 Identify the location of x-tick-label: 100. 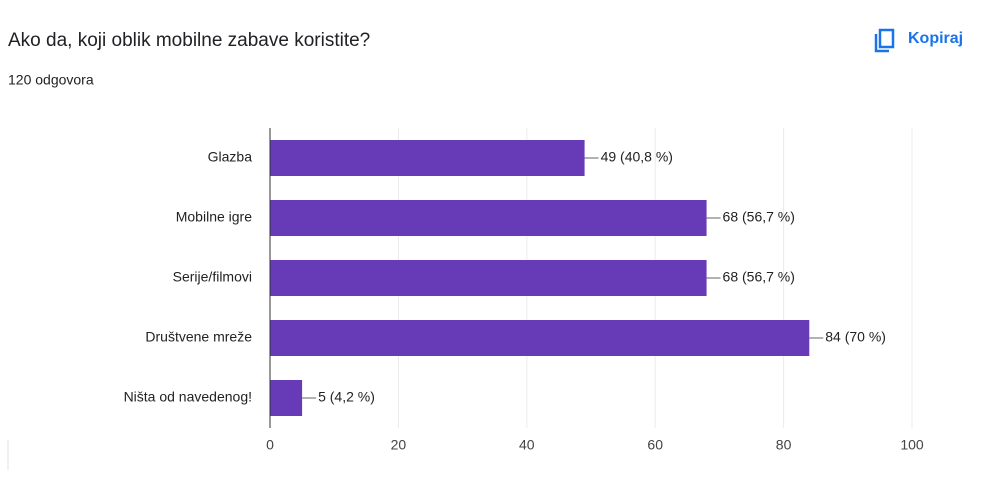
(912, 445).